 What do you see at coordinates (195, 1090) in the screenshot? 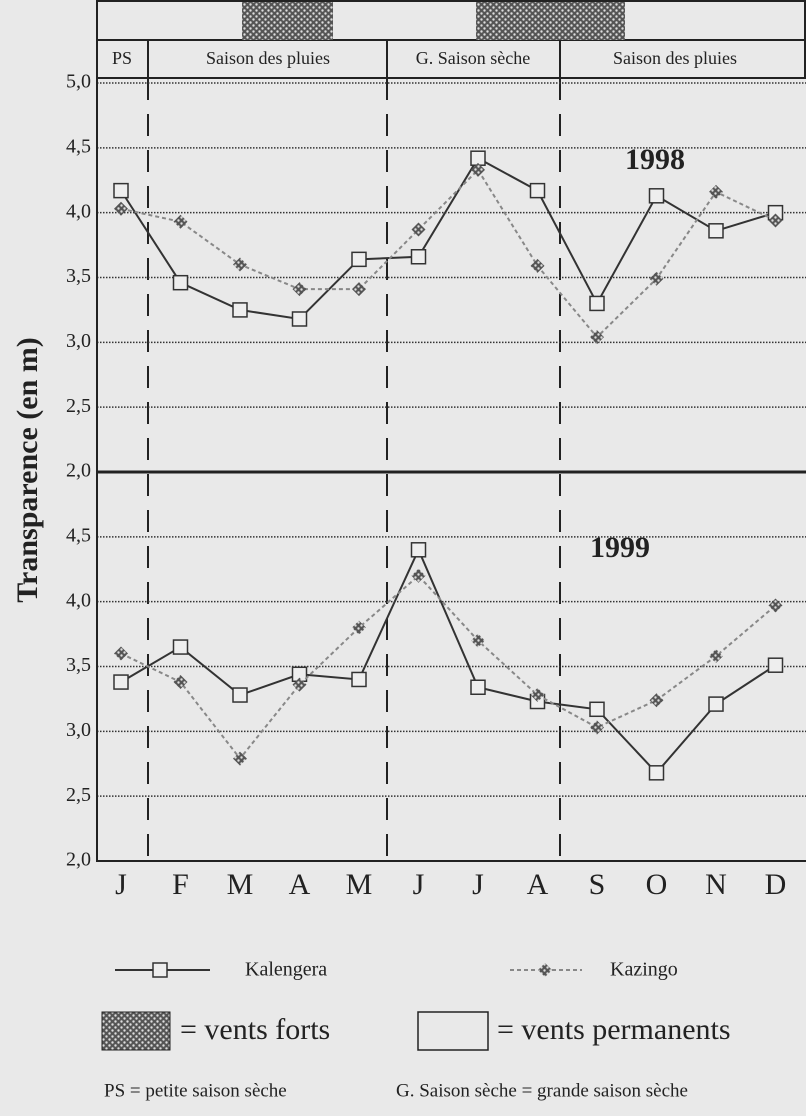
I see `footnote: PS = petite saison sèche` at bounding box center [195, 1090].